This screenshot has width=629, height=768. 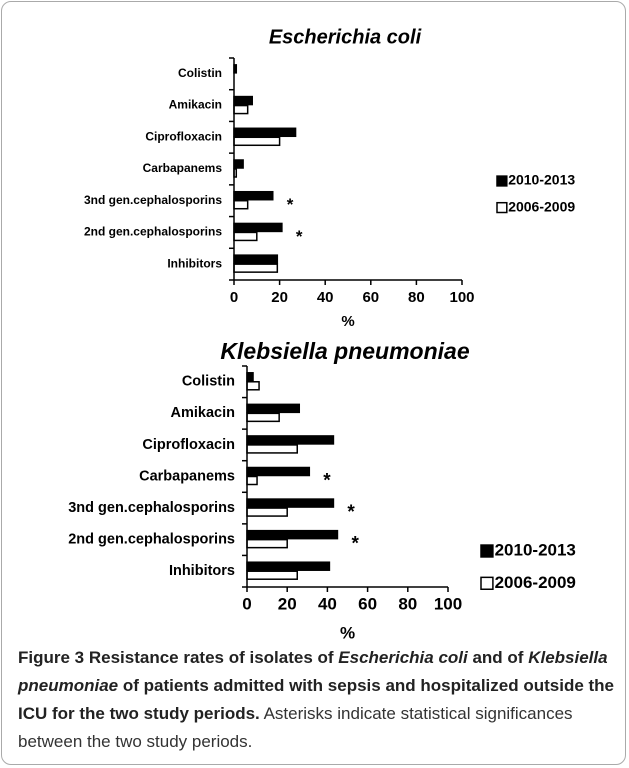 I want to click on chart-title: Escherichia coli, so click(x=345, y=37).